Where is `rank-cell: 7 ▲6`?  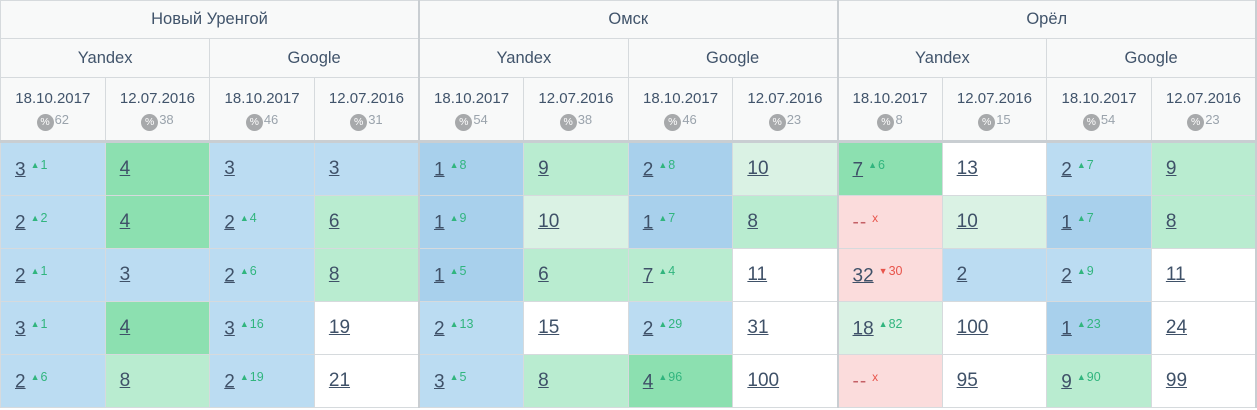
rank-cell: 7 ▲6 is located at coordinates (889, 168).